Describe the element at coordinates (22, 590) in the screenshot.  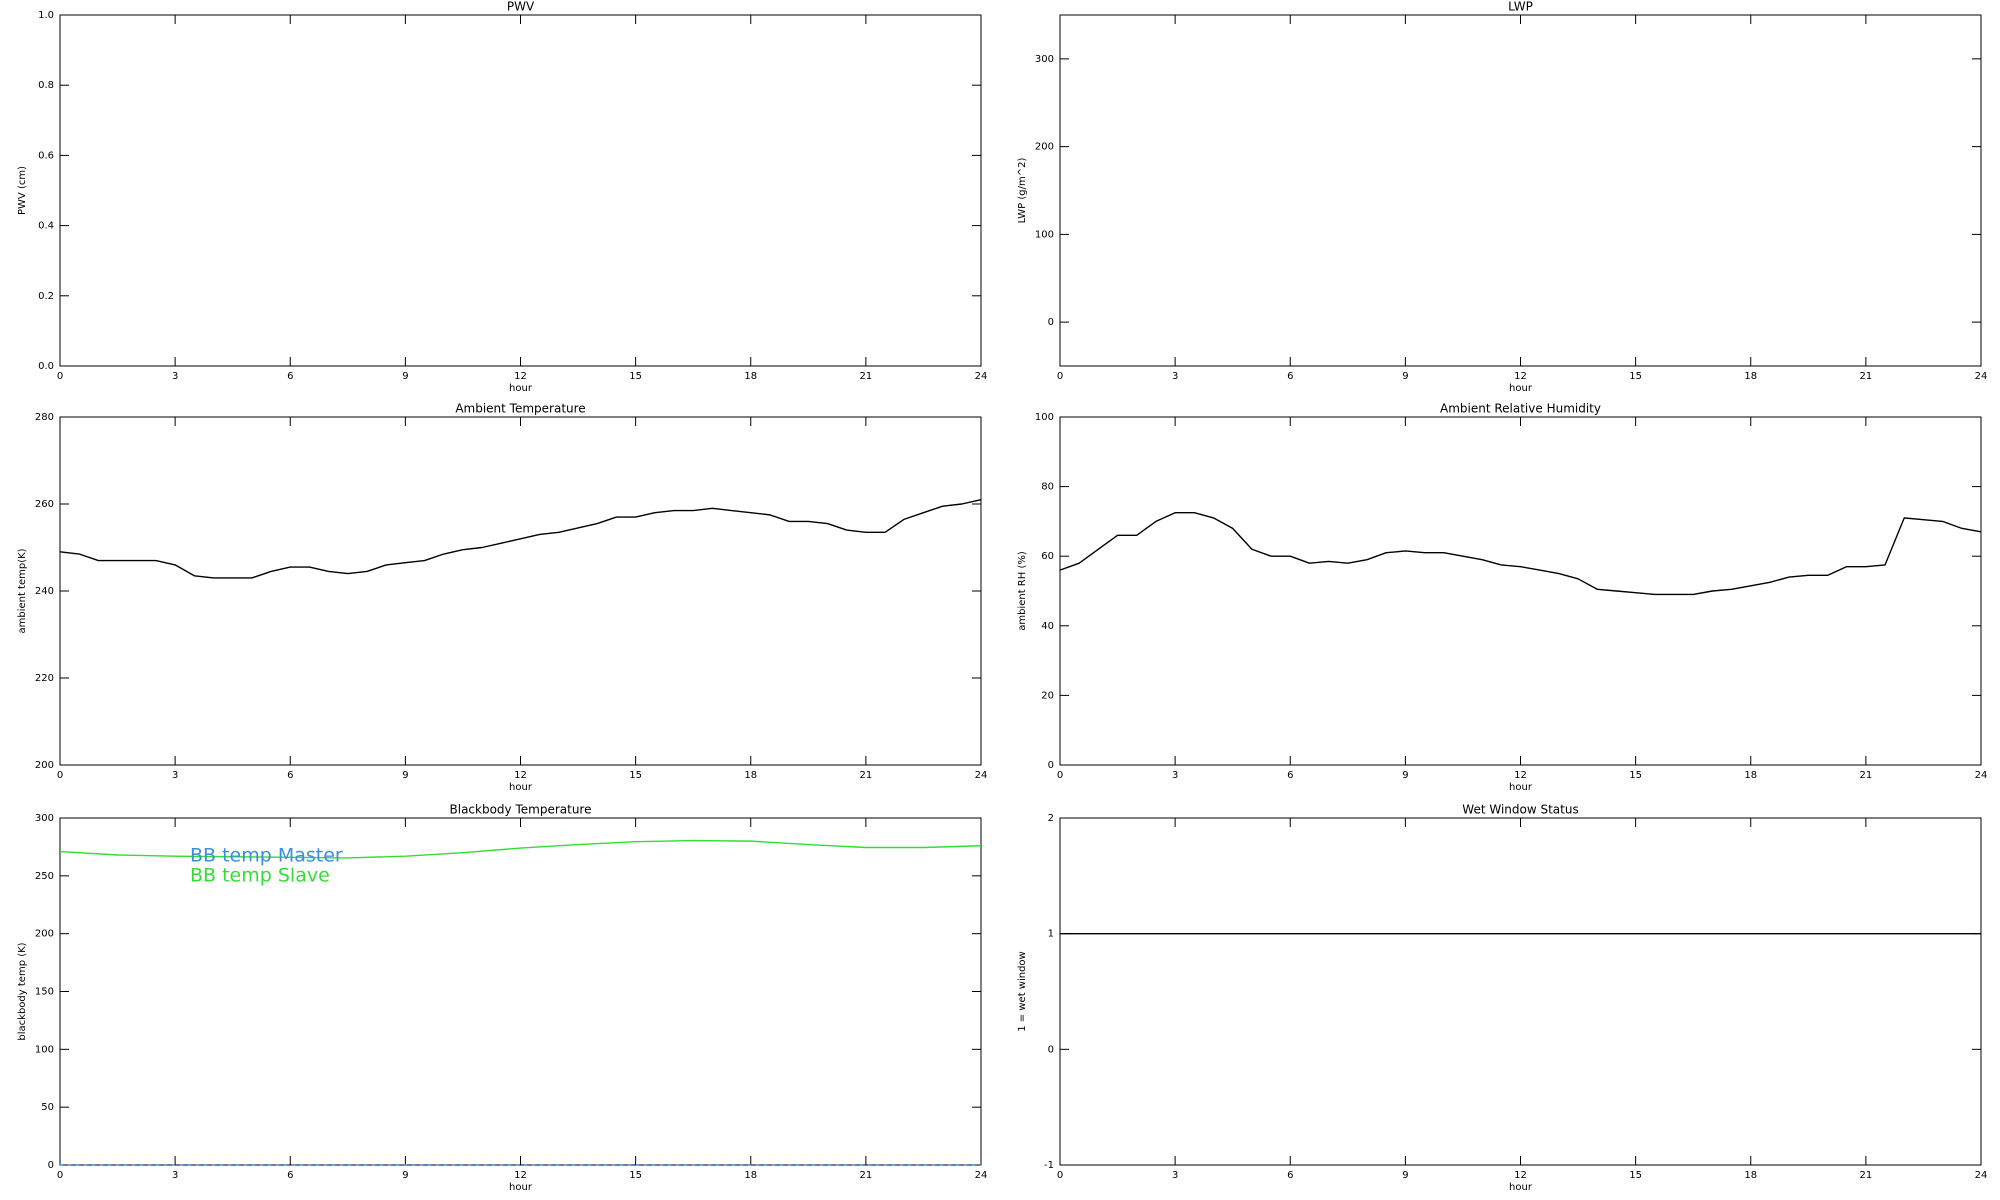
I see `y-axis-label: ambient temp(K)` at that location.